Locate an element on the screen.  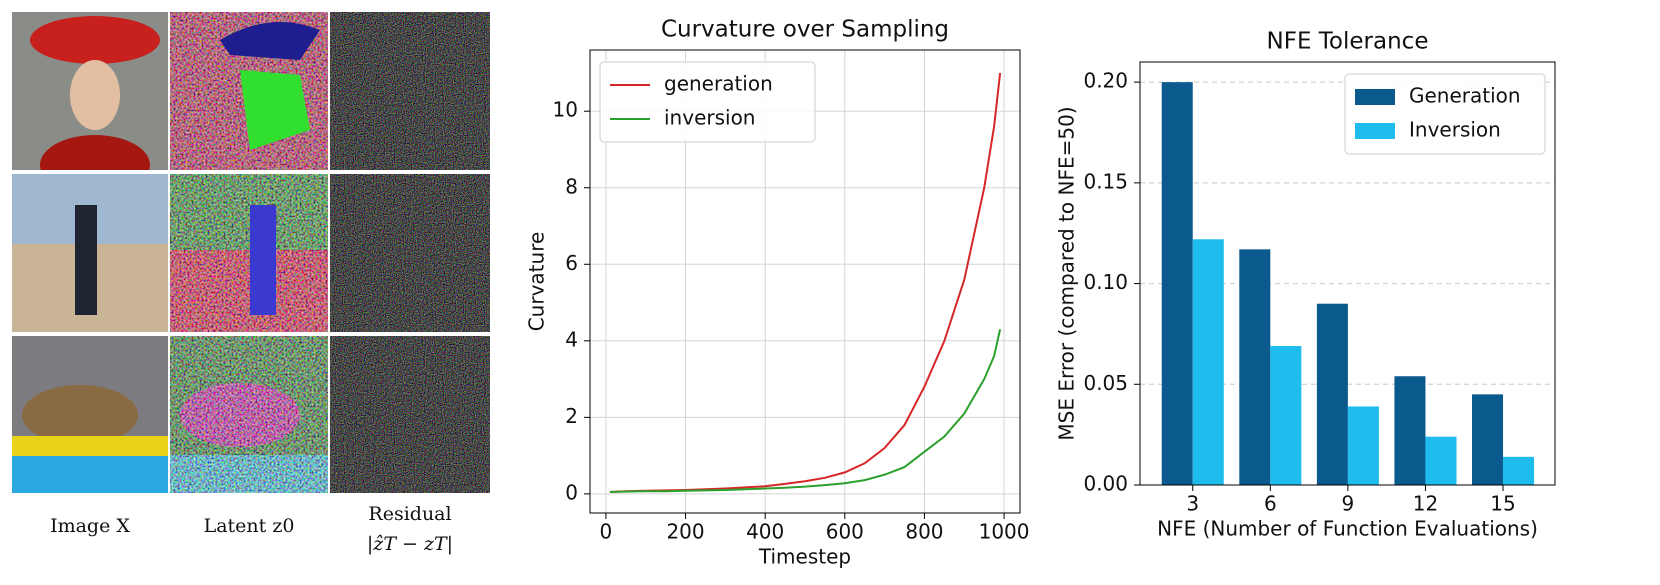
x-tick-label: 15 is located at coordinates (1502, 504).